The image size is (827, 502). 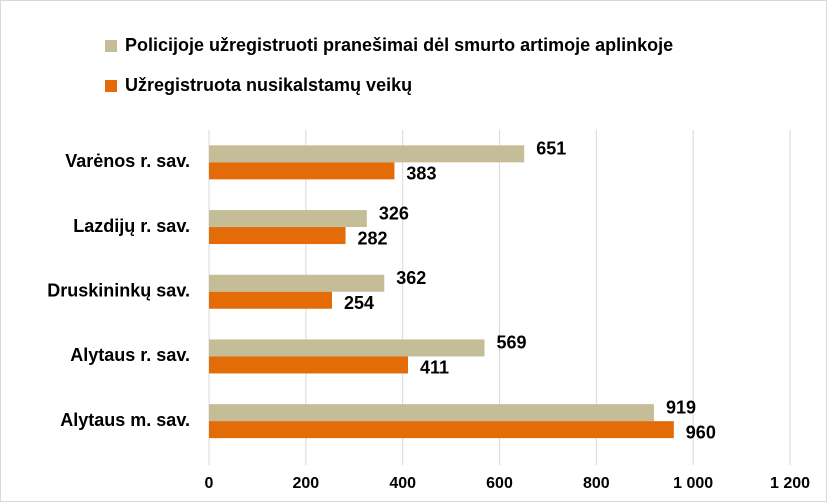 I want to click on data-label: 254, so click(x=359, y=303).